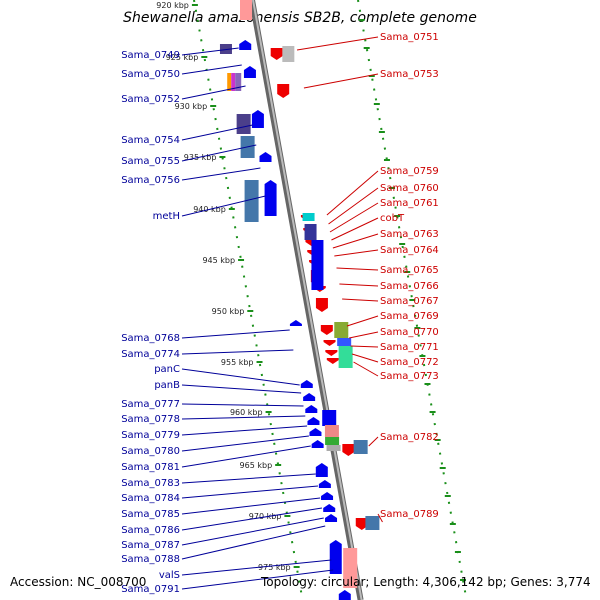 Image resolution: width=600 pixels, height=600 pixels. I want to click on gene-label-right: Sama_0759, so click(409, 171).